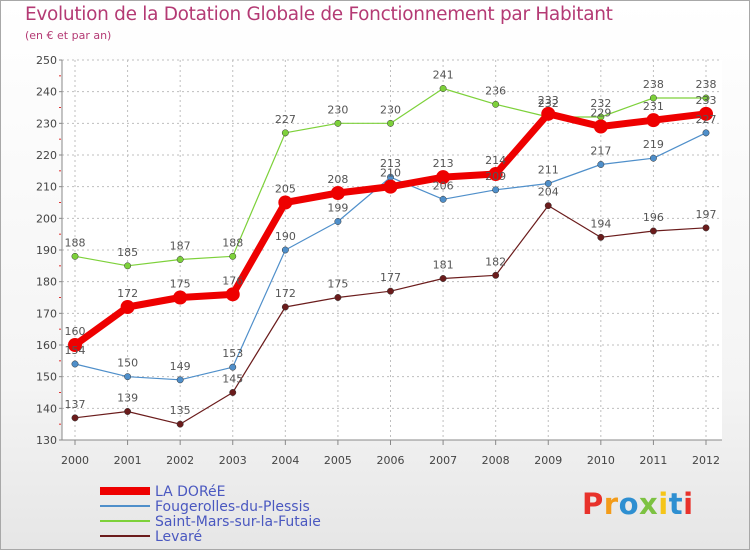 Image resolution: width=750 pixels, height=550 pixels. Describe the element at coordinates (548, 460) in the screenshot. I see `x-tick-label: 2009` at that location.